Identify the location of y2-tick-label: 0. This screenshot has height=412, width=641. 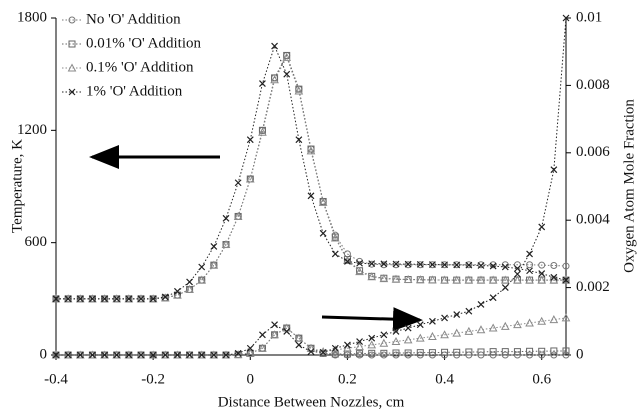
(580, 354).